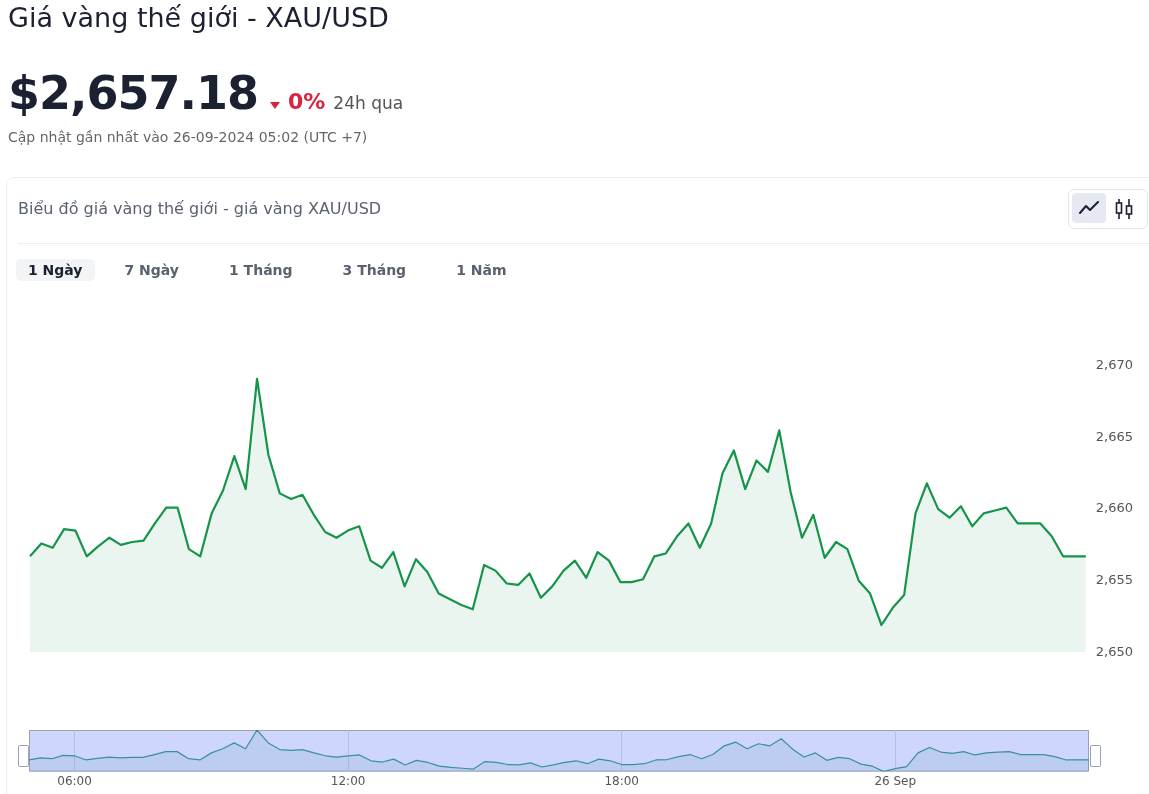 The height and width of the screenshot is (794, 1149). I want to click on y-tick-label: 2,660, so click(1114, 508).